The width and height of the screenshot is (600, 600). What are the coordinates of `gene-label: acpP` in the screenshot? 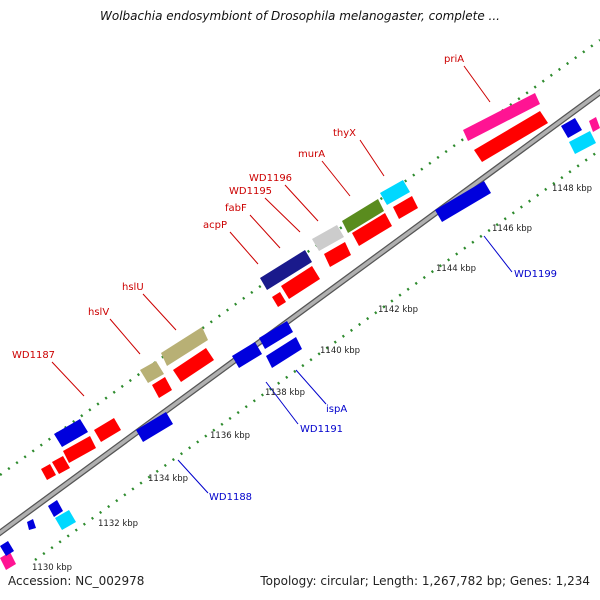 It's located at (215, 225).